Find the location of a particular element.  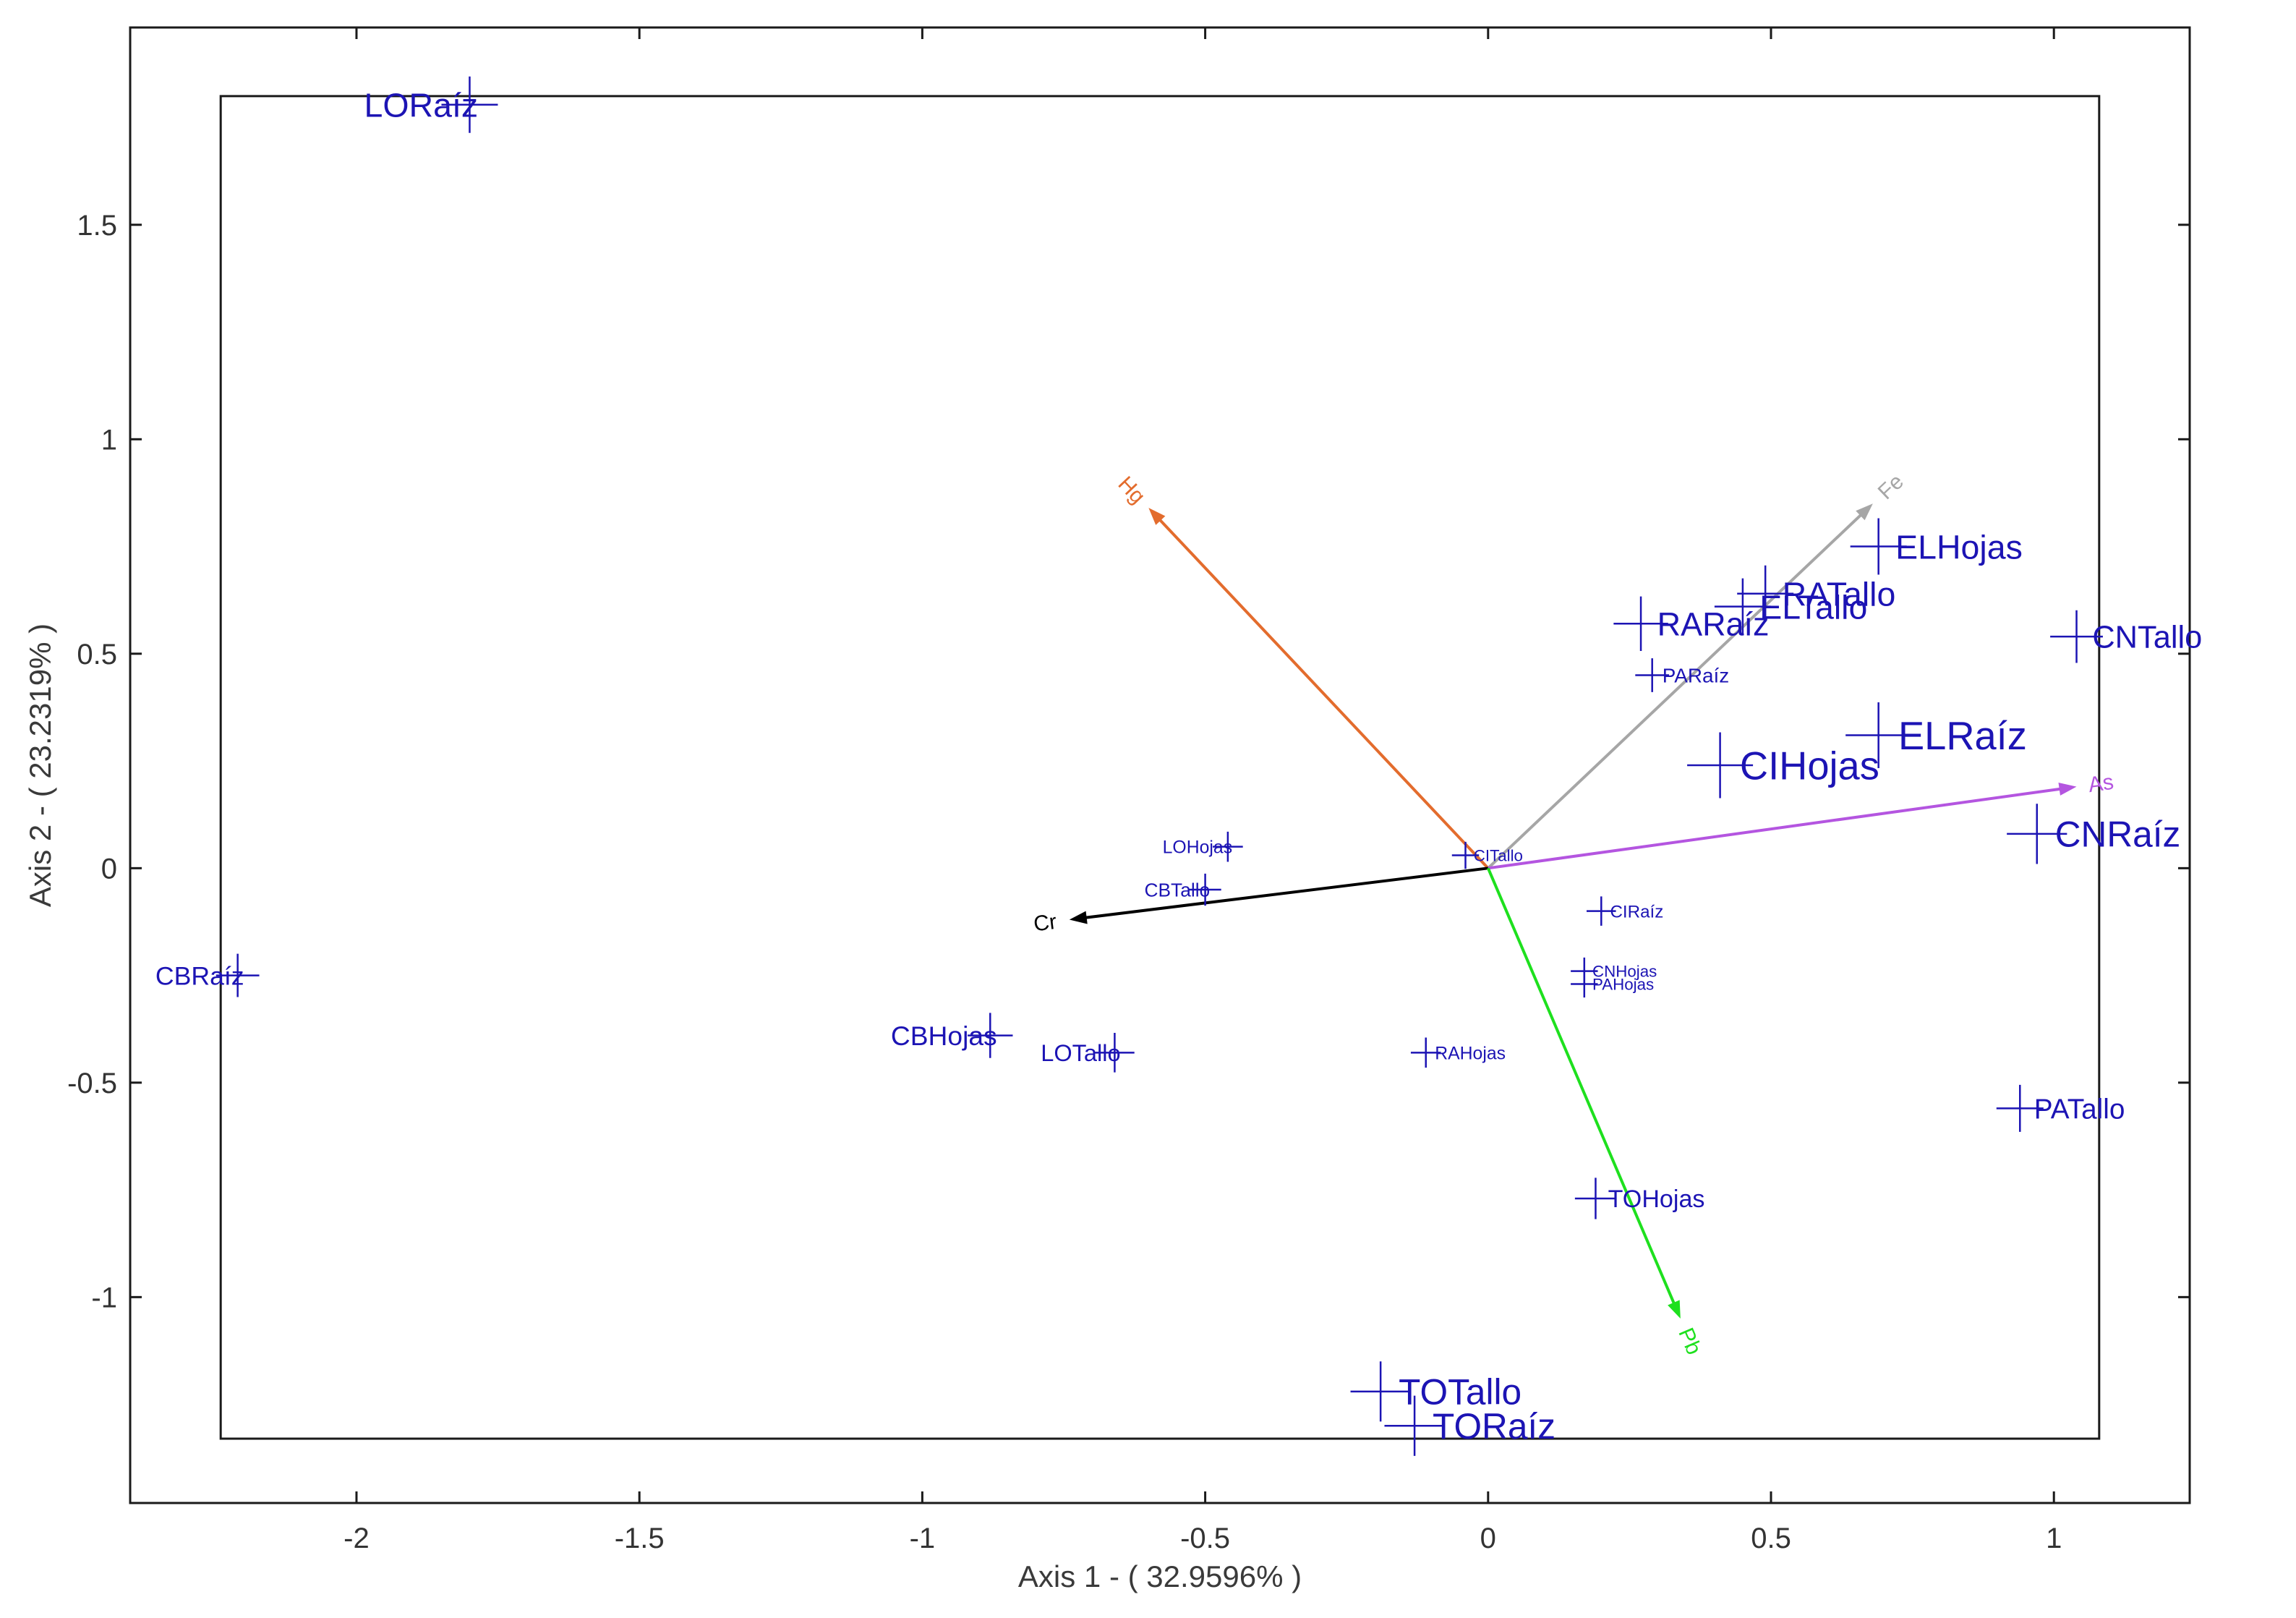

point-label: ELHojas is located at coordinates (1959, 547).